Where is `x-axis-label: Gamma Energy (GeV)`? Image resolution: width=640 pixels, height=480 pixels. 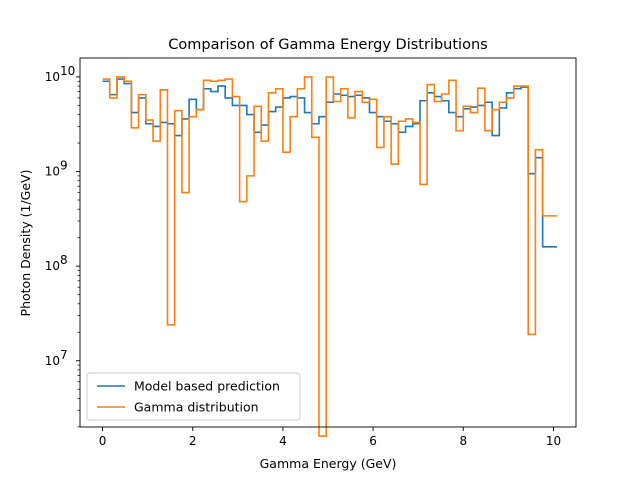 x-axis-label: Gamma Energy (GeV) is located at coordinates (328, 463).